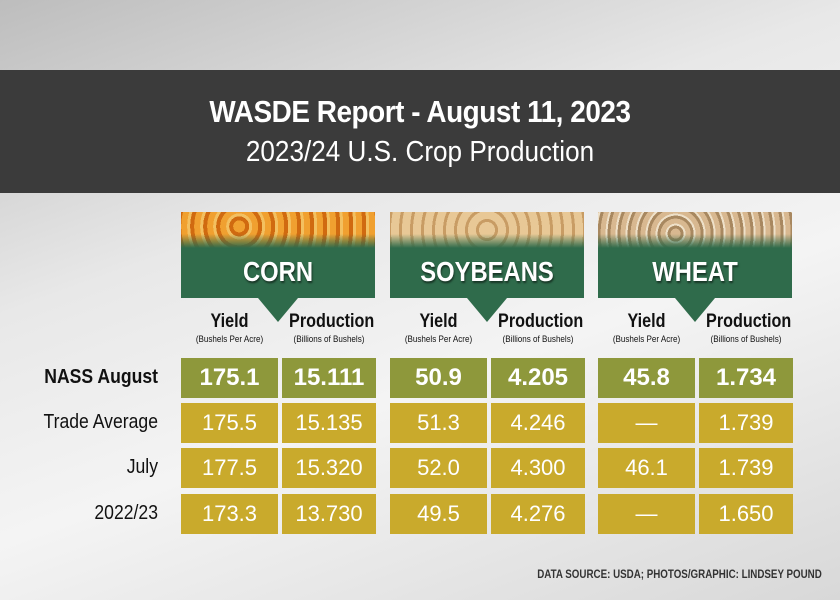 This screenshot has width=840, height=600. Describe the element at coordinates (420, 152) in the screenshot. I see `report-subtitle: 2023/24 U.S. Crop Production` at that location.